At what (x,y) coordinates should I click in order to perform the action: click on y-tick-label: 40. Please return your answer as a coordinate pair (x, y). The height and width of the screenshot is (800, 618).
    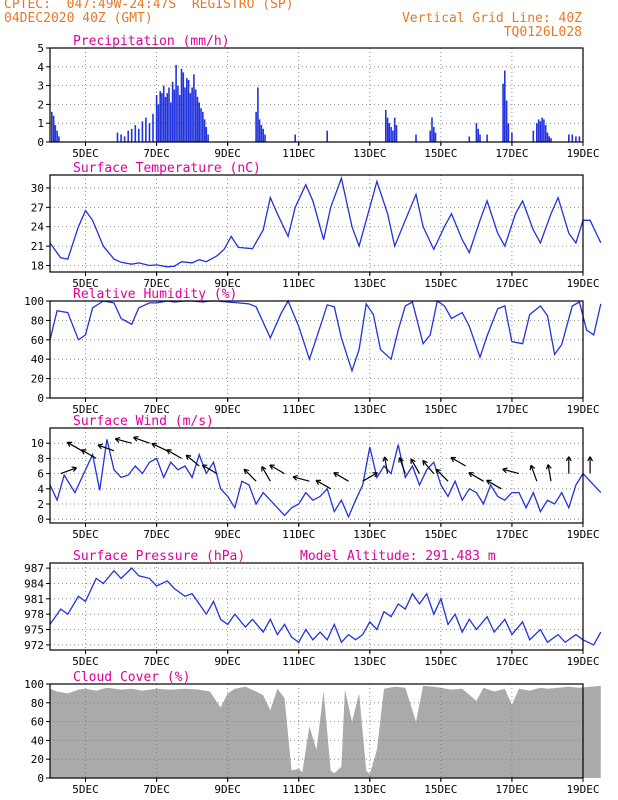
    Looking at the image, I should click on (37, 359).